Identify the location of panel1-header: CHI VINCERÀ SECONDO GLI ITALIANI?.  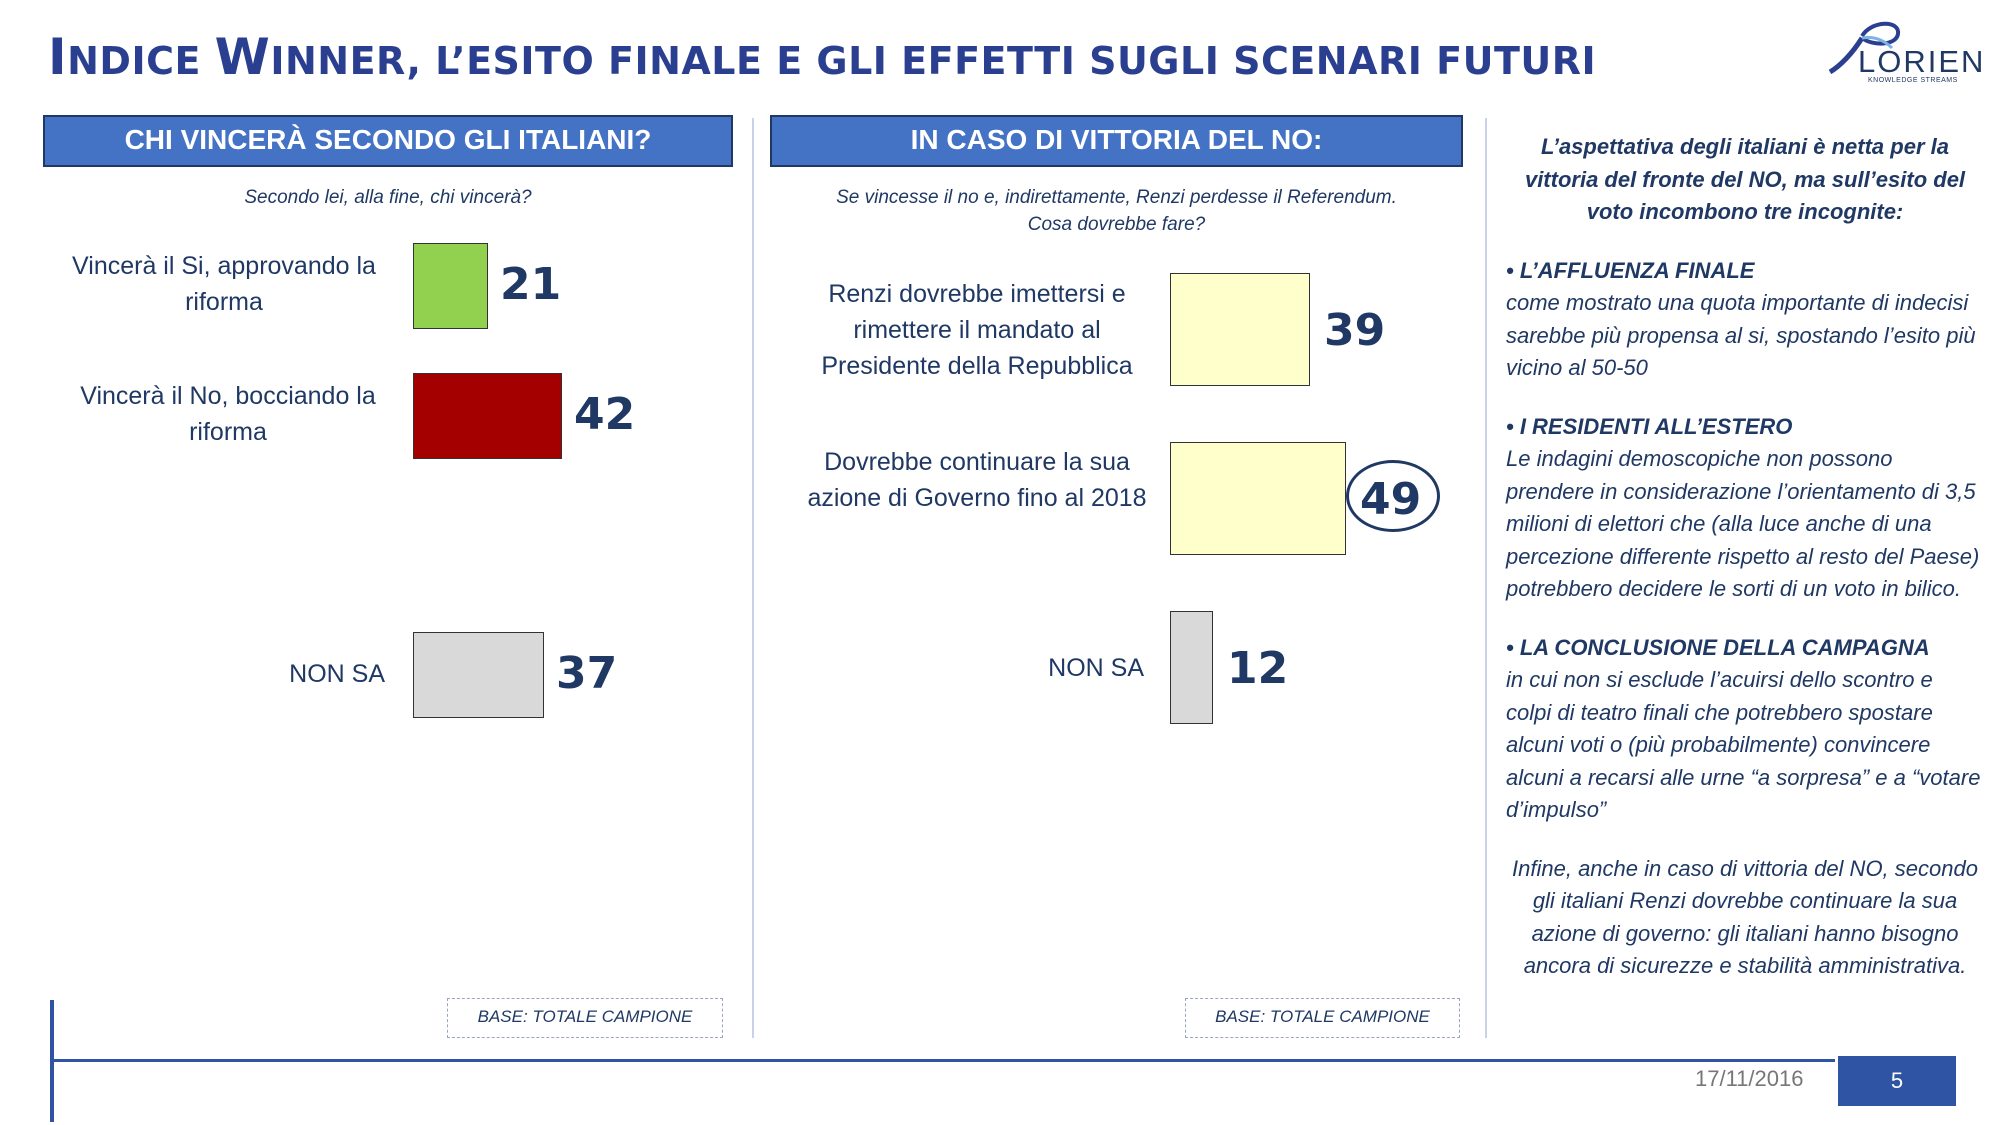
(388, 141).